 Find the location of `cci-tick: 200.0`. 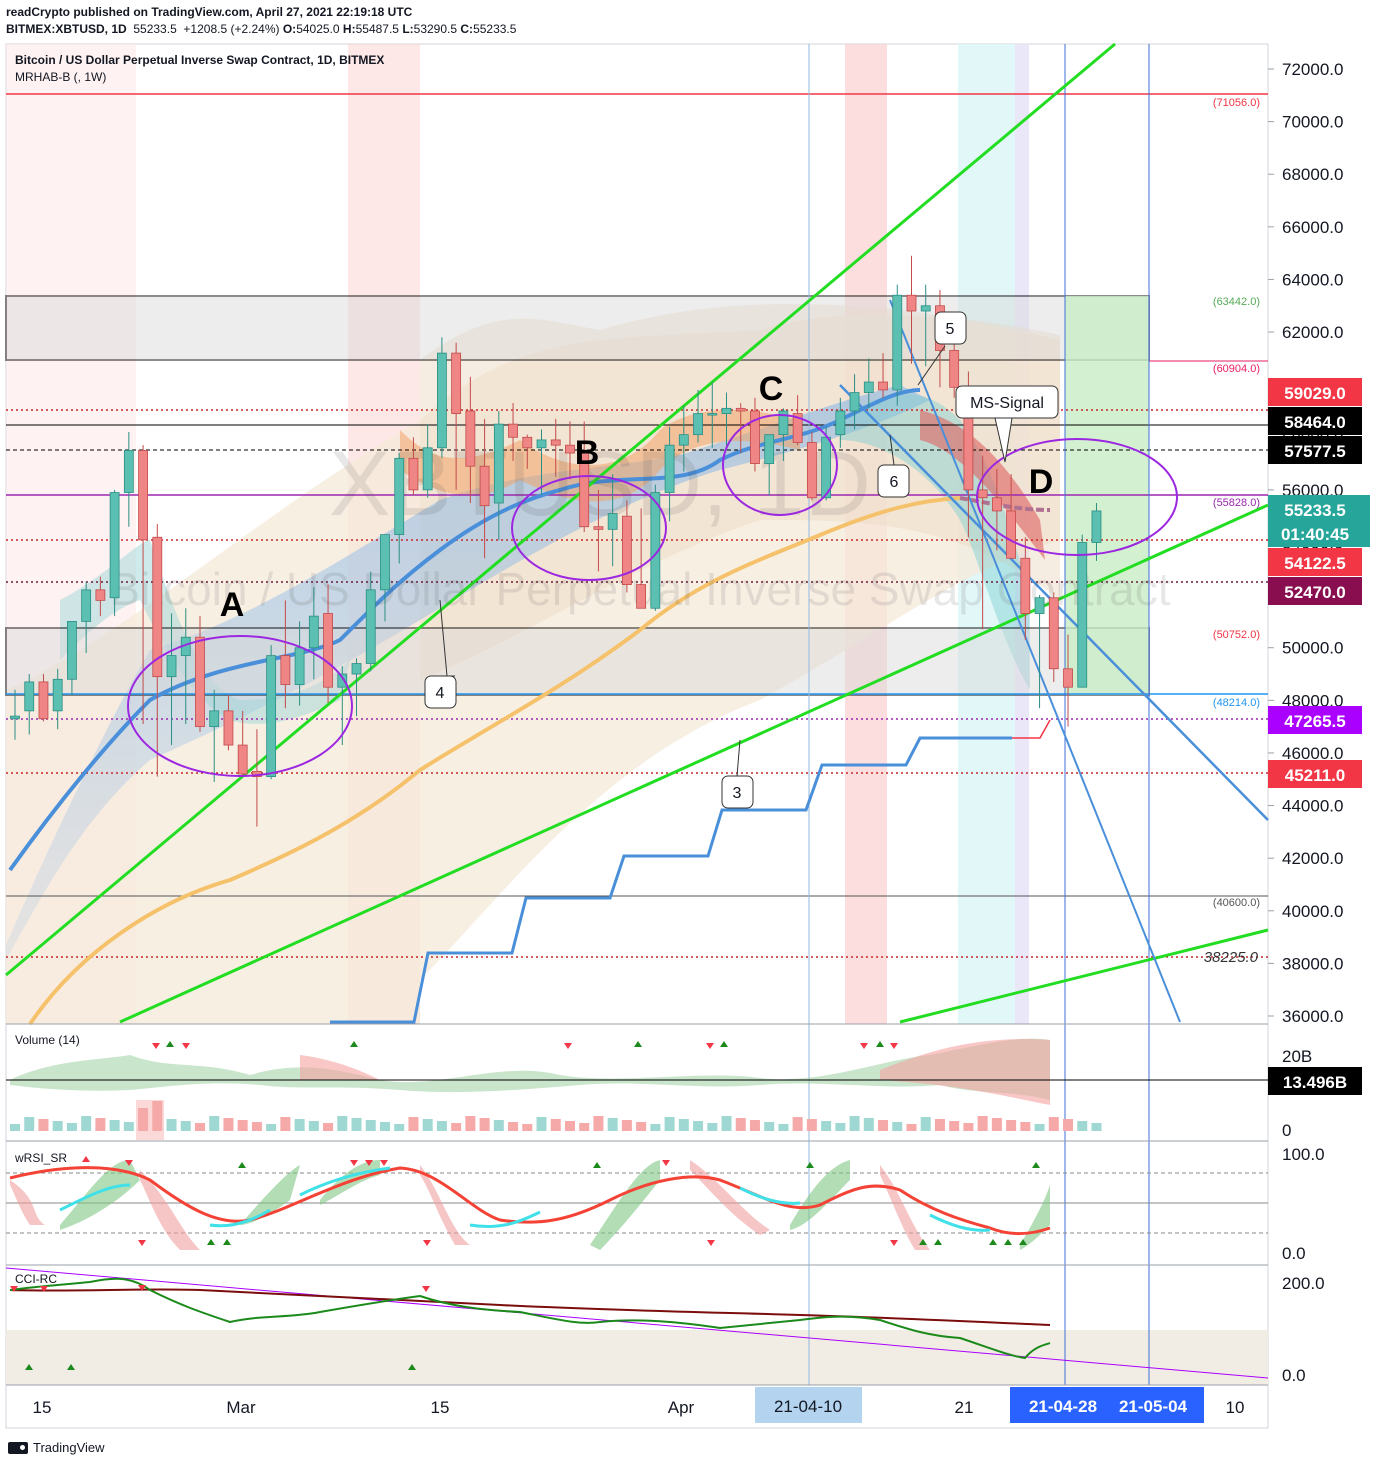

cci-tick: 200.0 is located at coordinates (1303, 1283).